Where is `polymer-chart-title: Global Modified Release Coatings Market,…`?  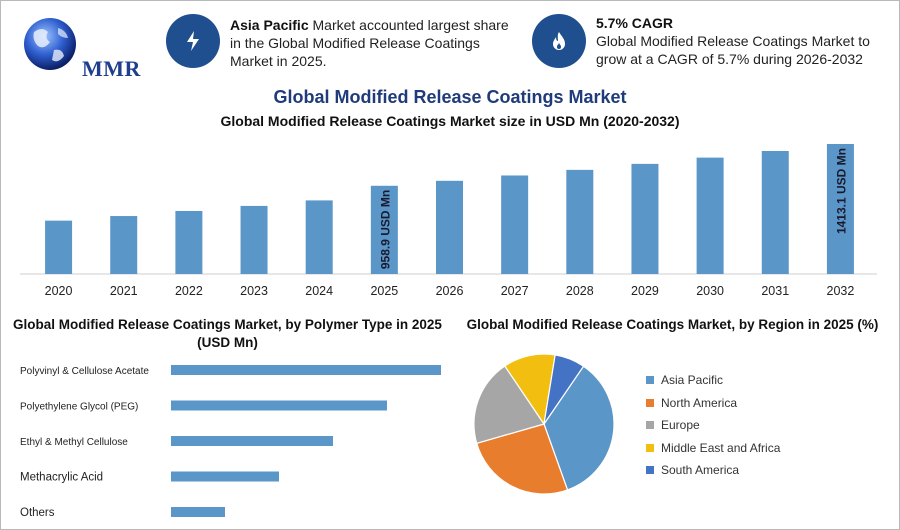
polymer-chart-title: Global Modified Release Coatings Market,… is located at coordinates (227, 333).